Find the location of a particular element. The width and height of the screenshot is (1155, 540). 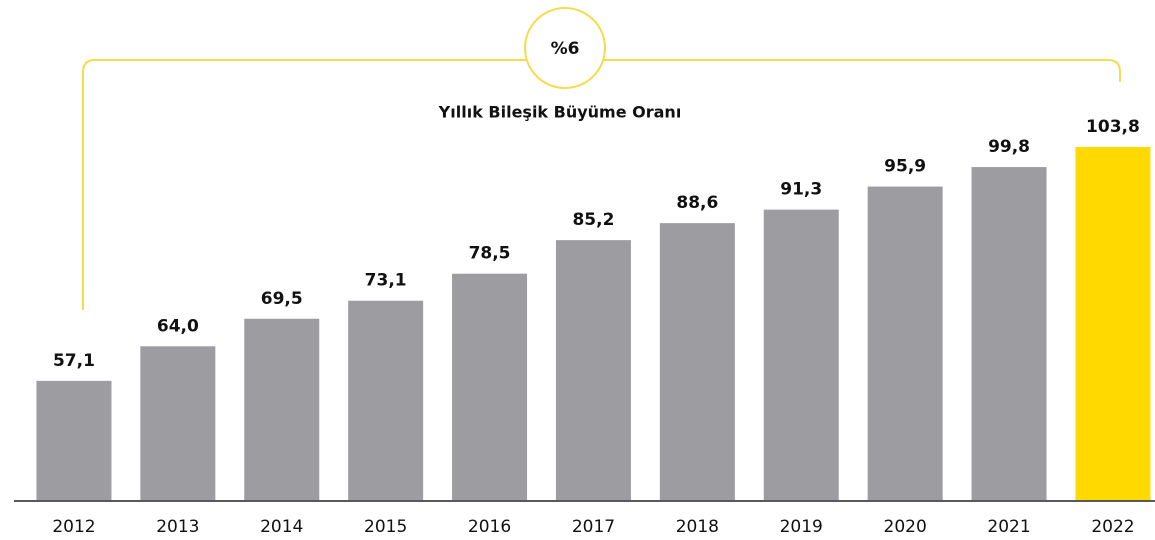

value-label: 99,8 is located at coordinates (1009, 147).